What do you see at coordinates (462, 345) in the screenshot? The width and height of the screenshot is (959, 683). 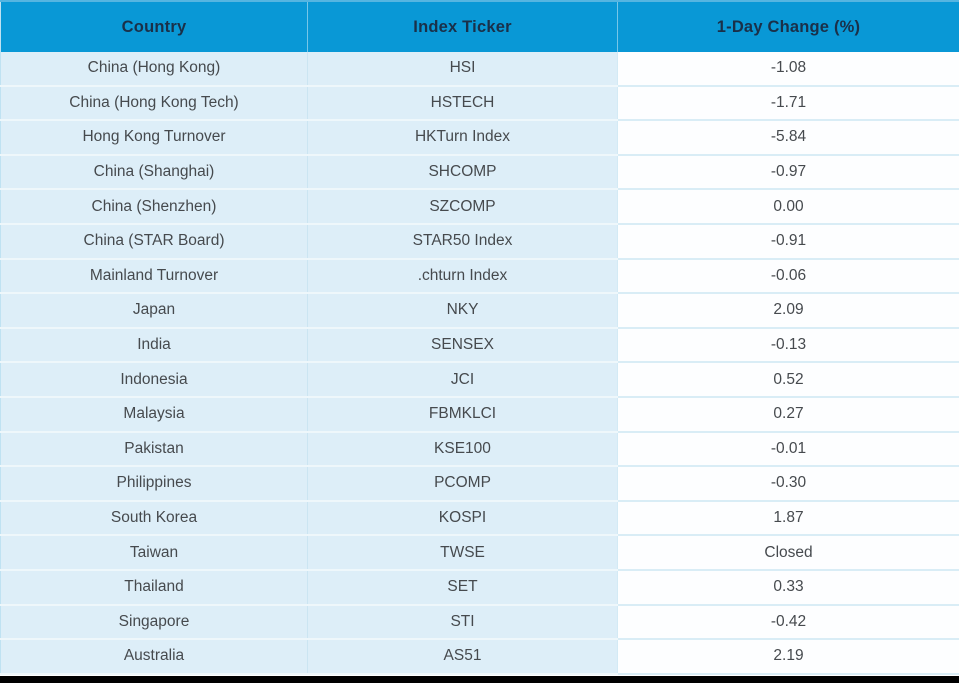 I see `ticker-cell: SENSEX` at bounding box center [462, 345].